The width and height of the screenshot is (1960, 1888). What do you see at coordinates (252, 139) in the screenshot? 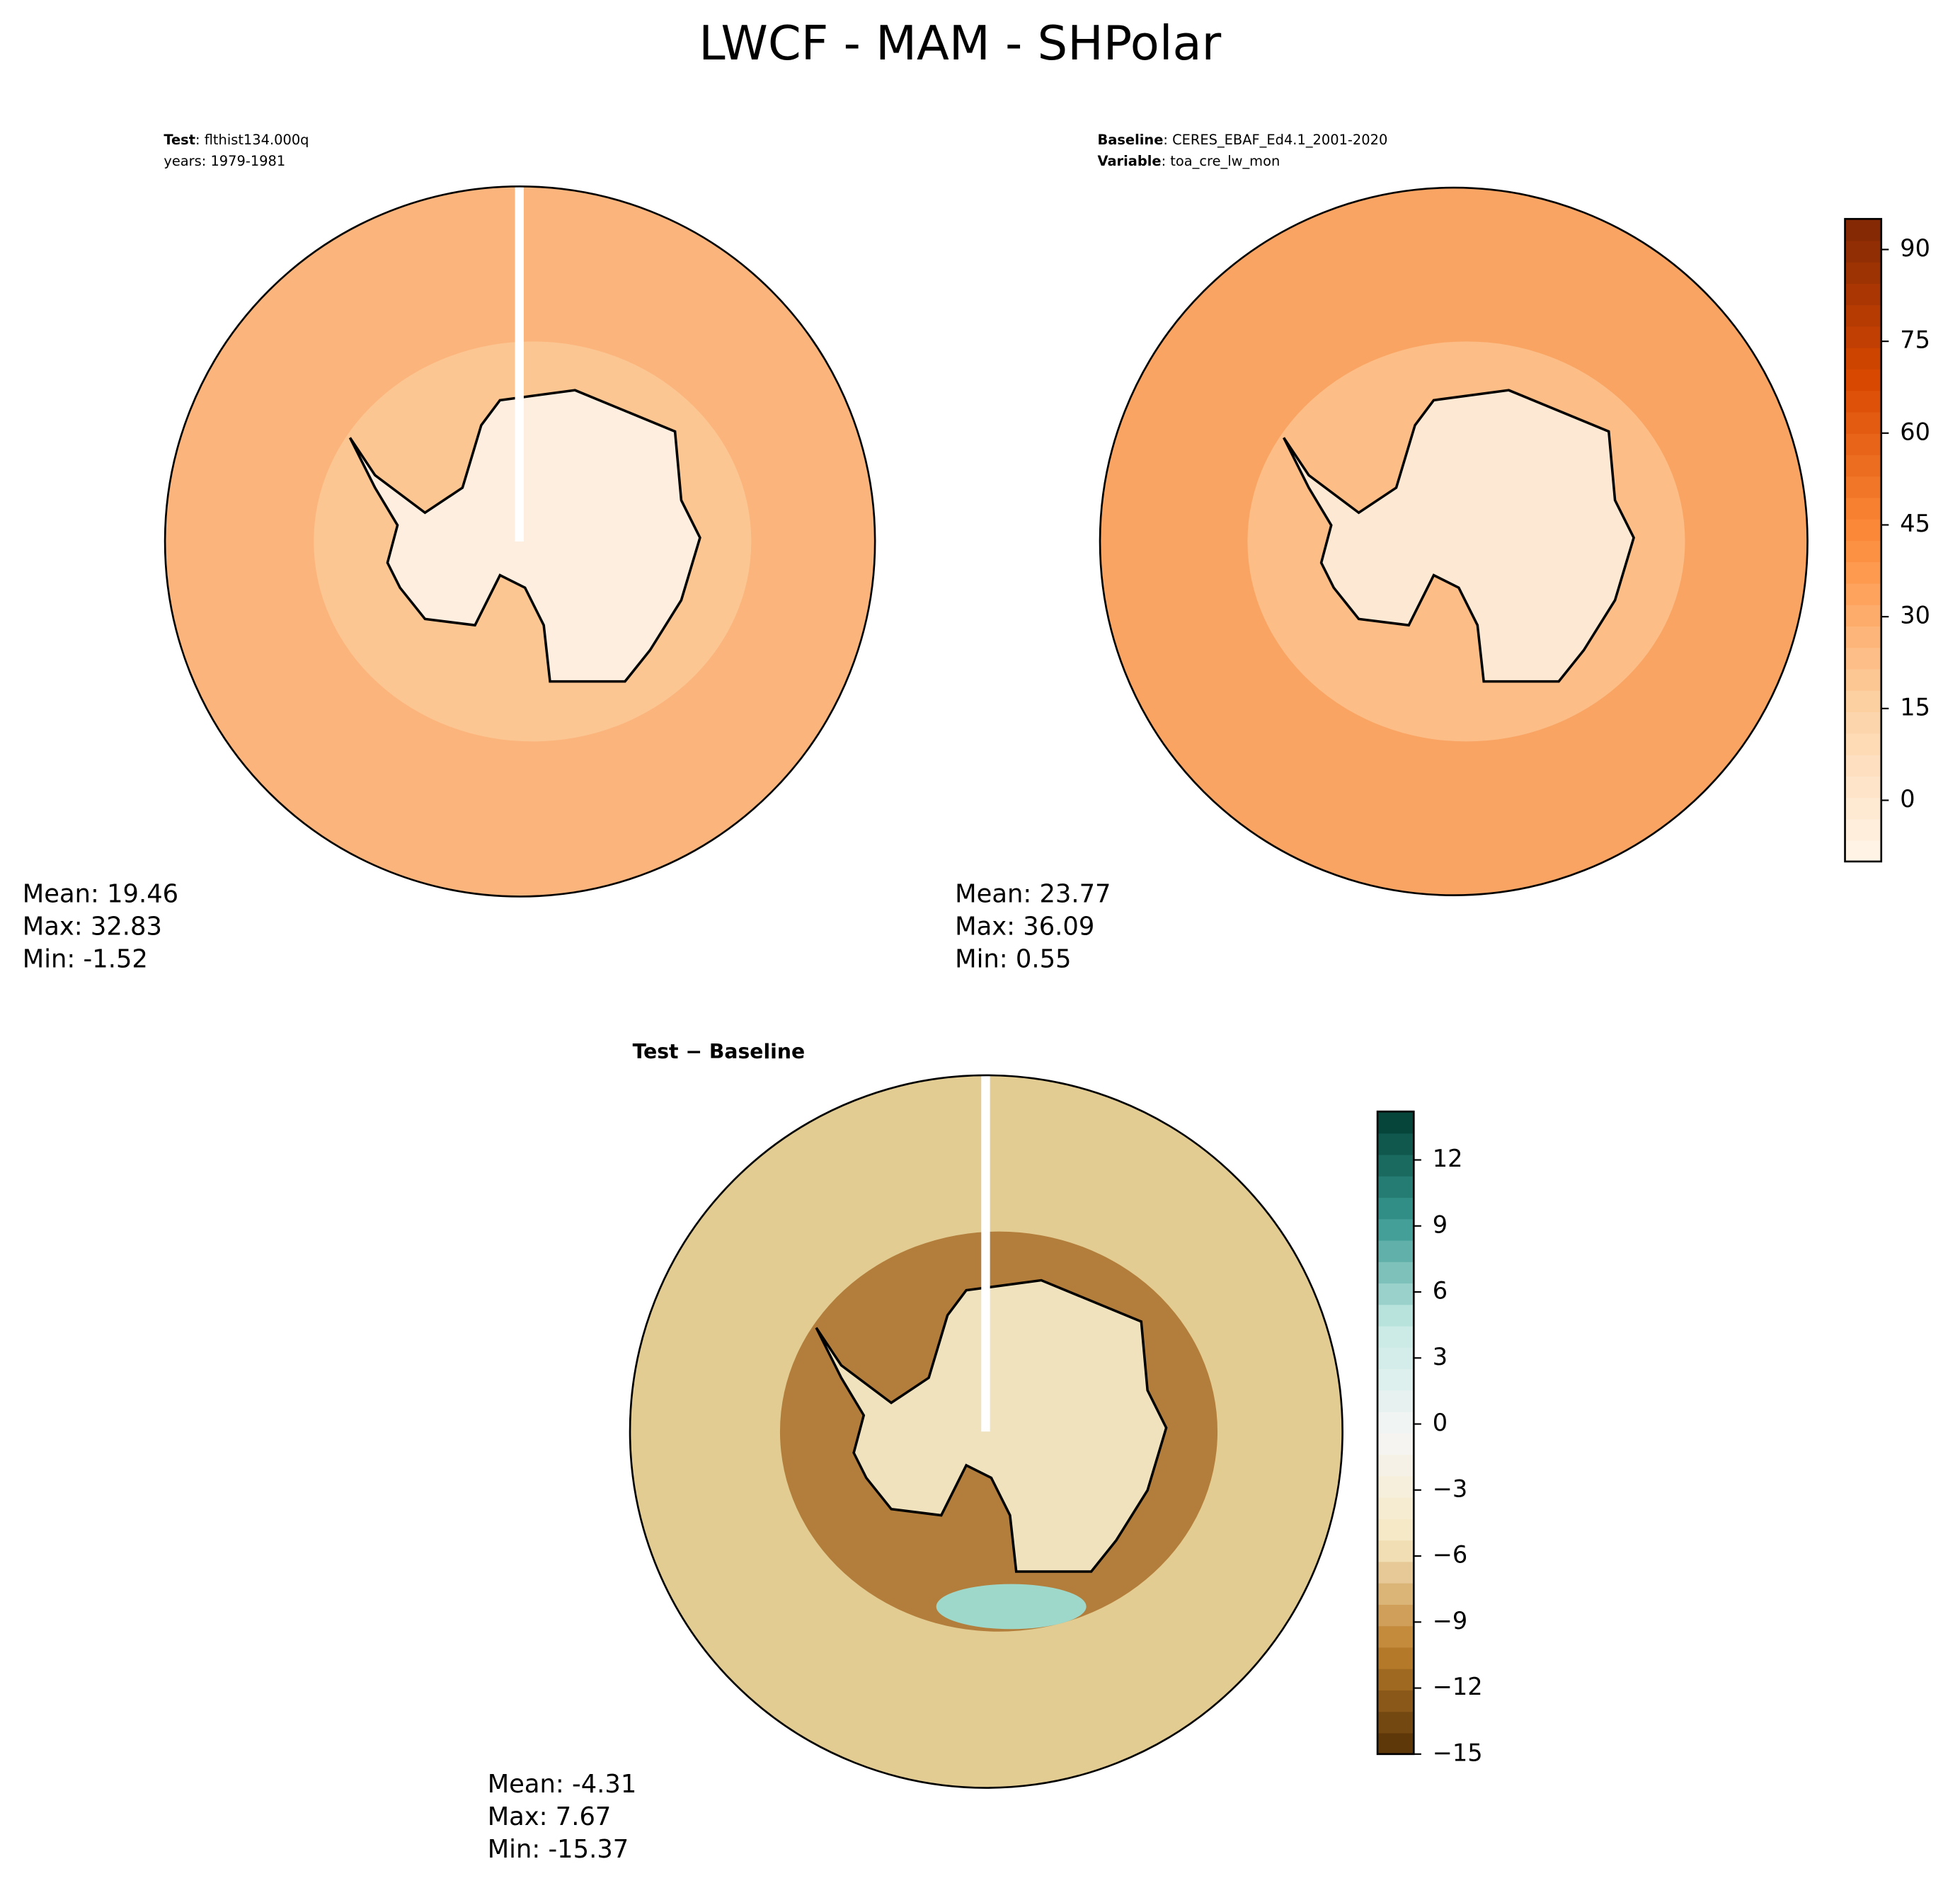
I see `header-value: : flthist134.000q` at bounding box center [252, 139].